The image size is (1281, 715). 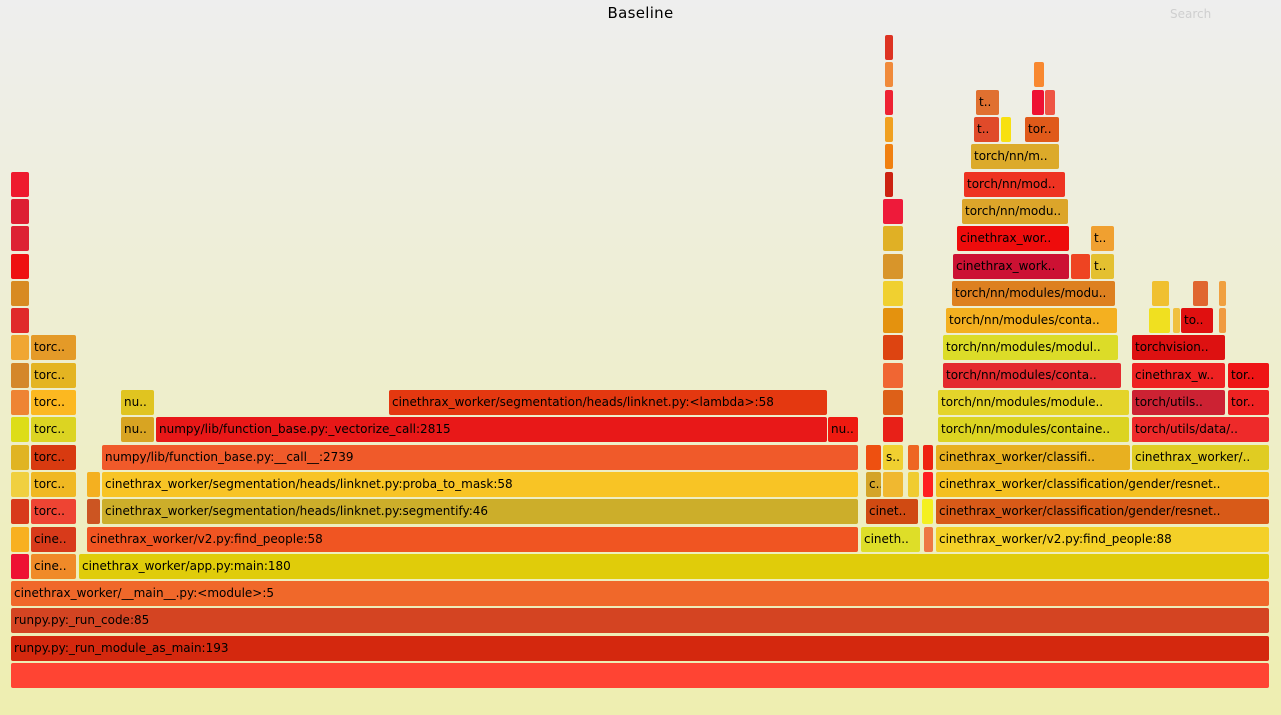 I want to click on flame-frame: cinethrax_worker/v2.py:find_people:58, so click(x=472, y=539).